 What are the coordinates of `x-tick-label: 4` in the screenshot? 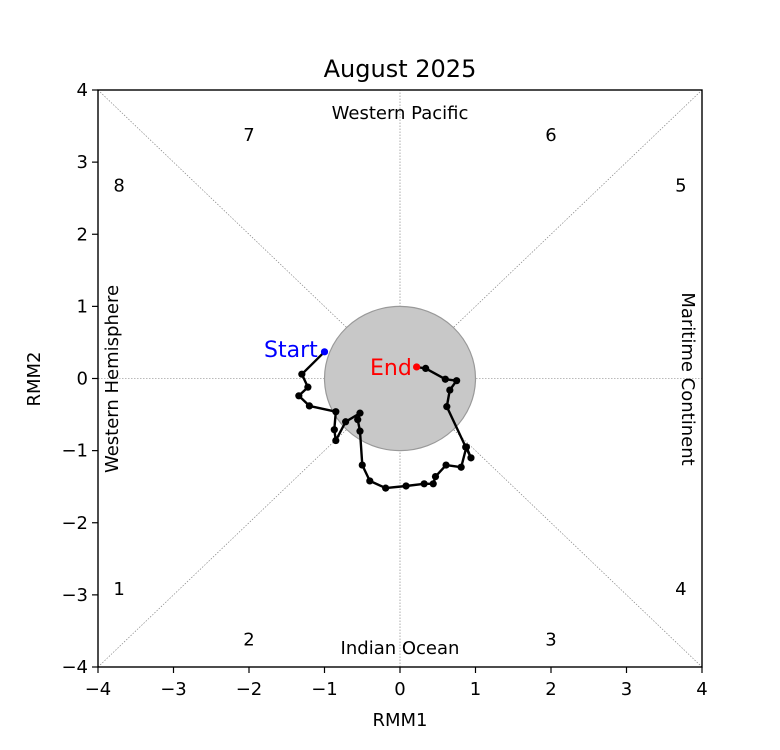 It's located at (701, 689).